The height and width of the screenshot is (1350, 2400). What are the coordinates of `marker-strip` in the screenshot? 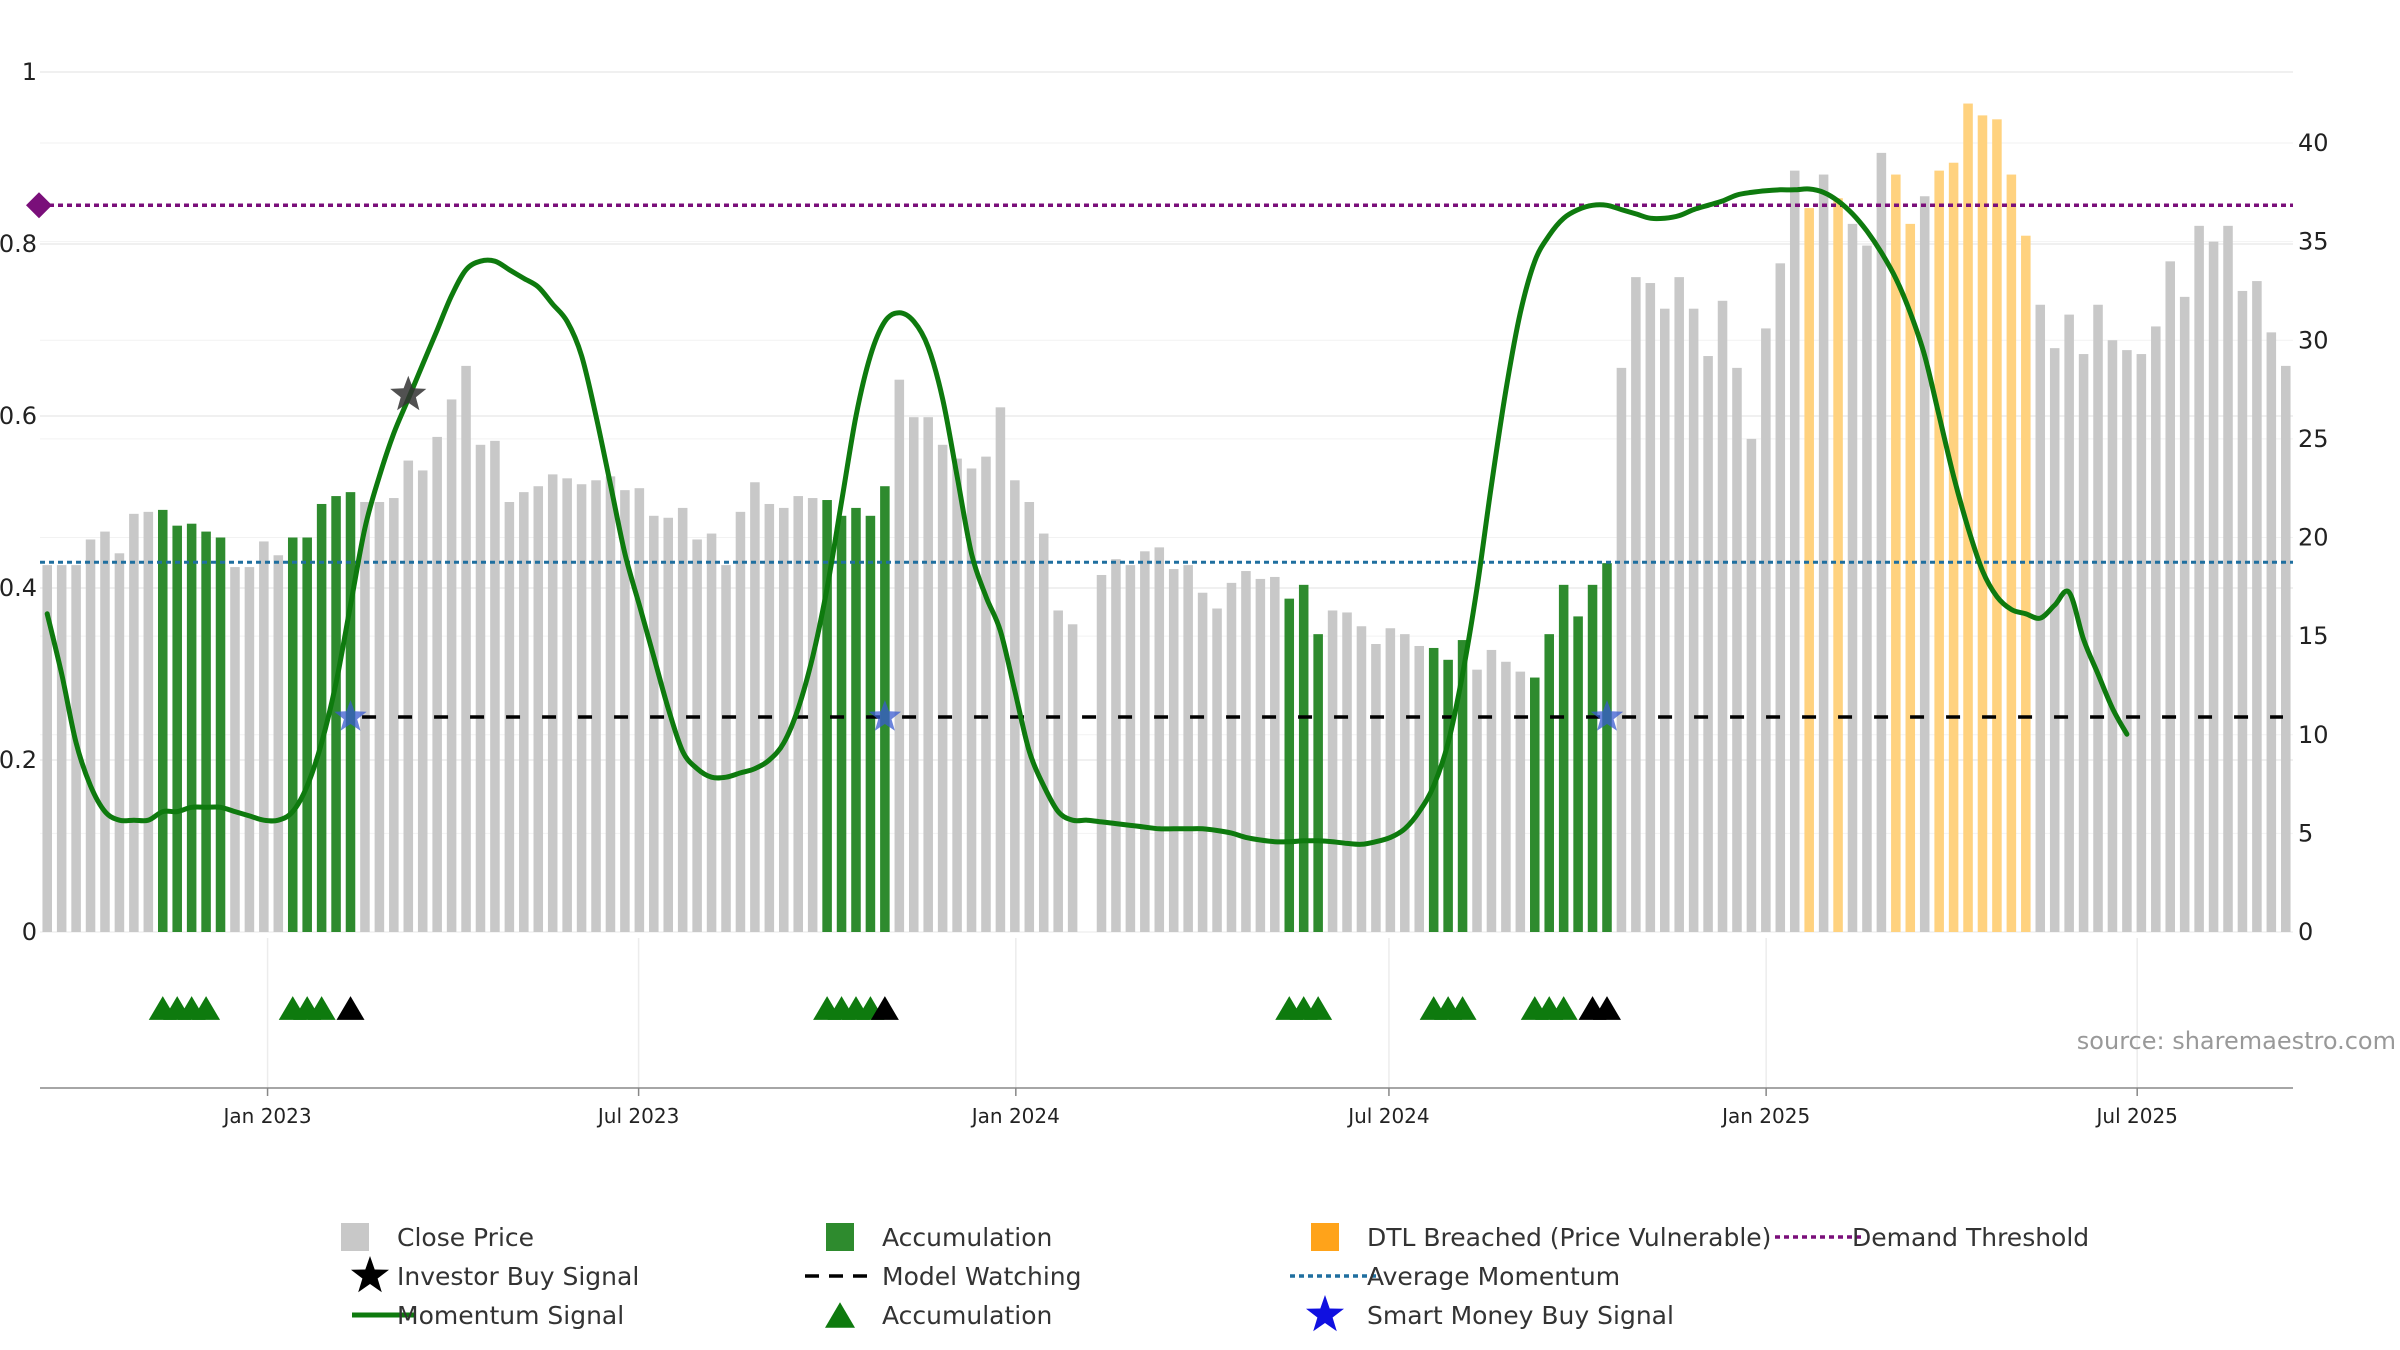 It's located at (884, 1008).